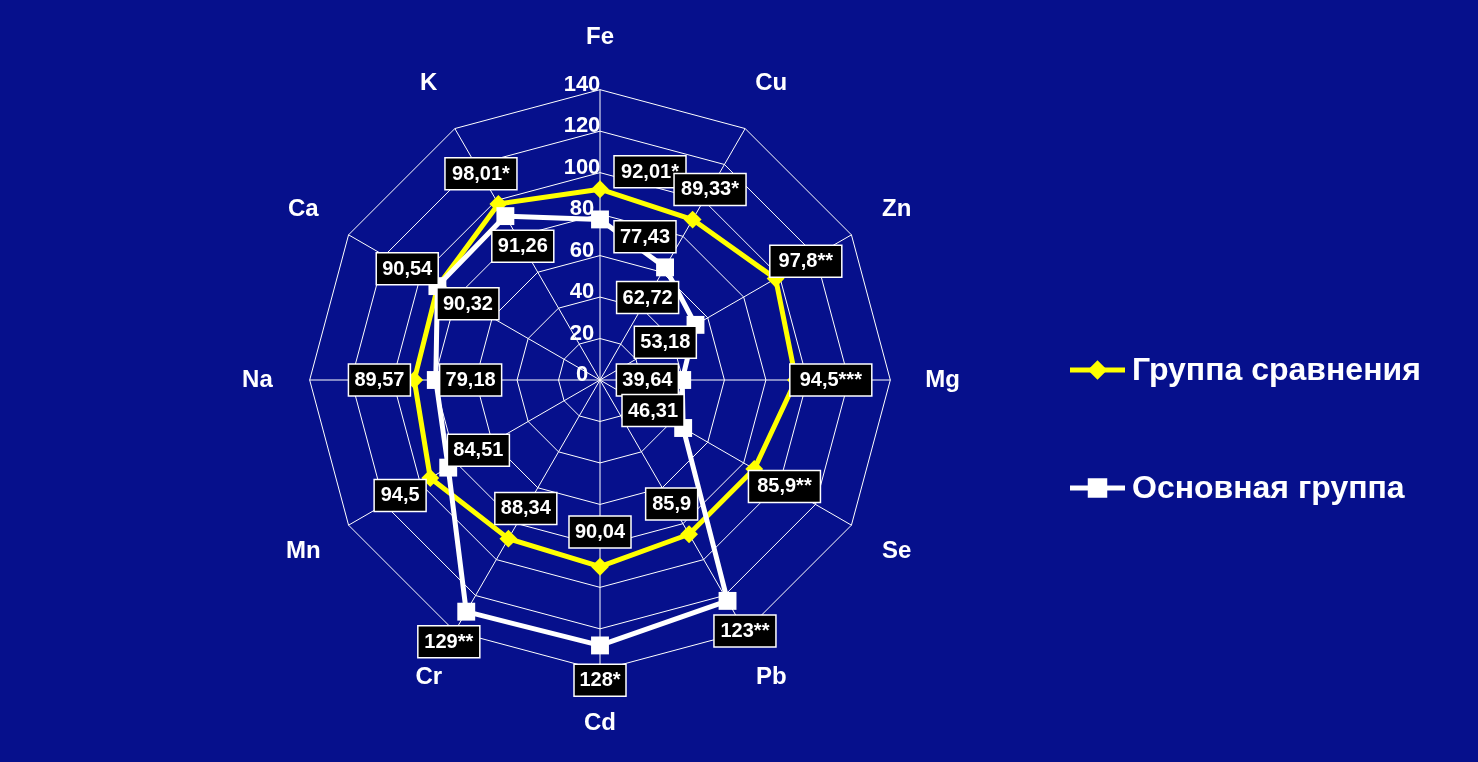  I want to click on spoke-label: Mn, so click(303, 550).